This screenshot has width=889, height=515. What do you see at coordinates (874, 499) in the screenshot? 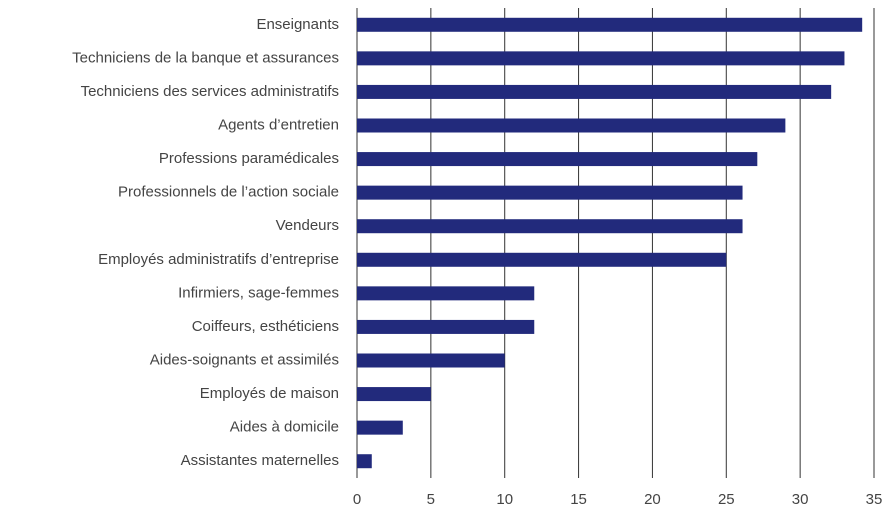
I see `x-tick-label: 35` at bounding box center [874, 499].